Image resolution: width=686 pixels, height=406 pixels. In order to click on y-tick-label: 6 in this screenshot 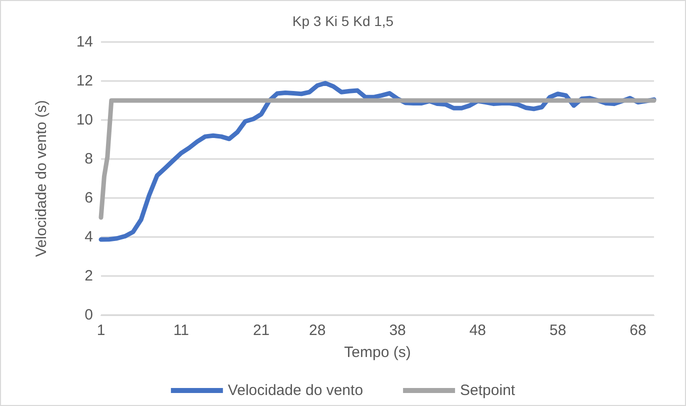, I will do `click(88, 198)`.